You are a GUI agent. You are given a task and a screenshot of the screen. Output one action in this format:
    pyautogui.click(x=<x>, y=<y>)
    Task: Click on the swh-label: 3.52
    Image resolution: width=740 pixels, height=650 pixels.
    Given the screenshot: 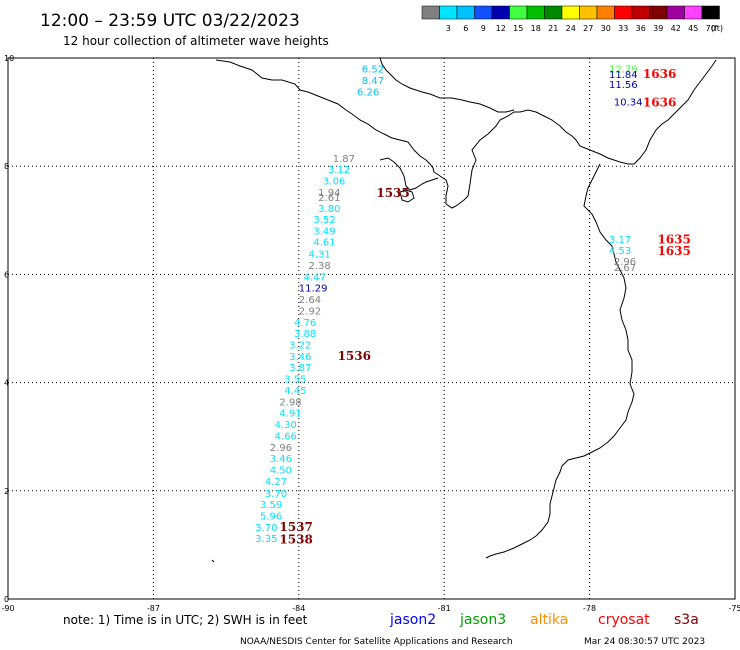 What is the action you would take?
    pyautogui.click(x=324, y=220)
    